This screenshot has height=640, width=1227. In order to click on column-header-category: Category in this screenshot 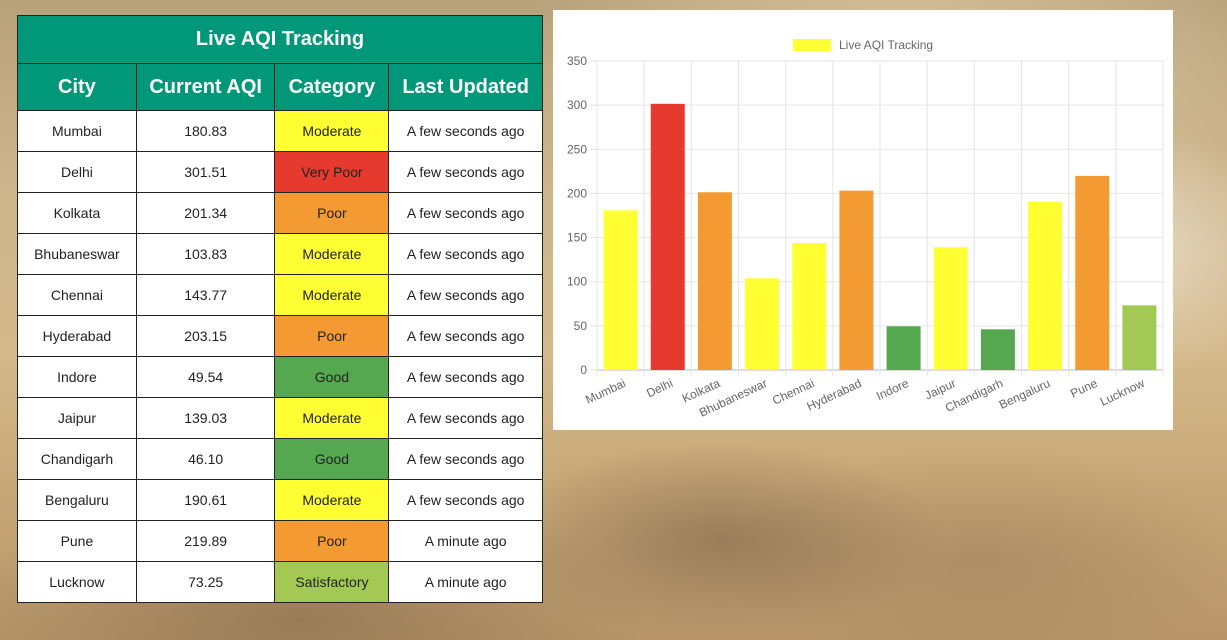, I will do `click(332, 87)`.